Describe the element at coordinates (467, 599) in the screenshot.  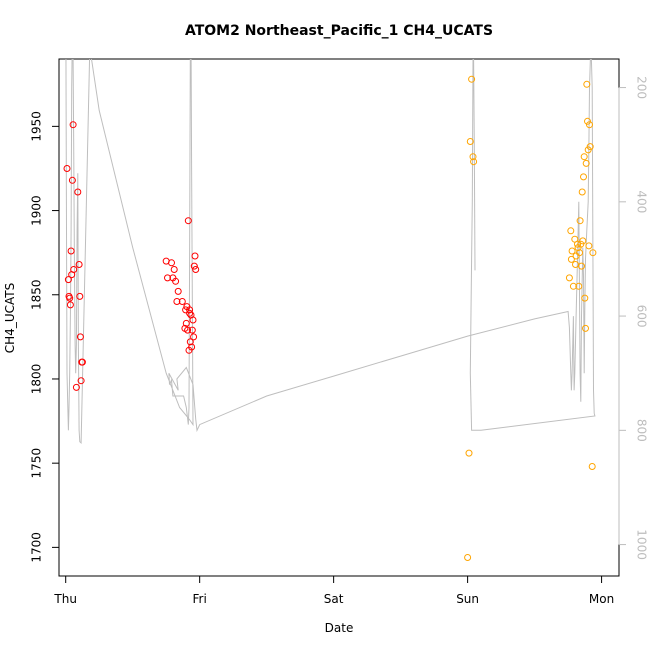
I see `x-tick-label: Sun` at that location.